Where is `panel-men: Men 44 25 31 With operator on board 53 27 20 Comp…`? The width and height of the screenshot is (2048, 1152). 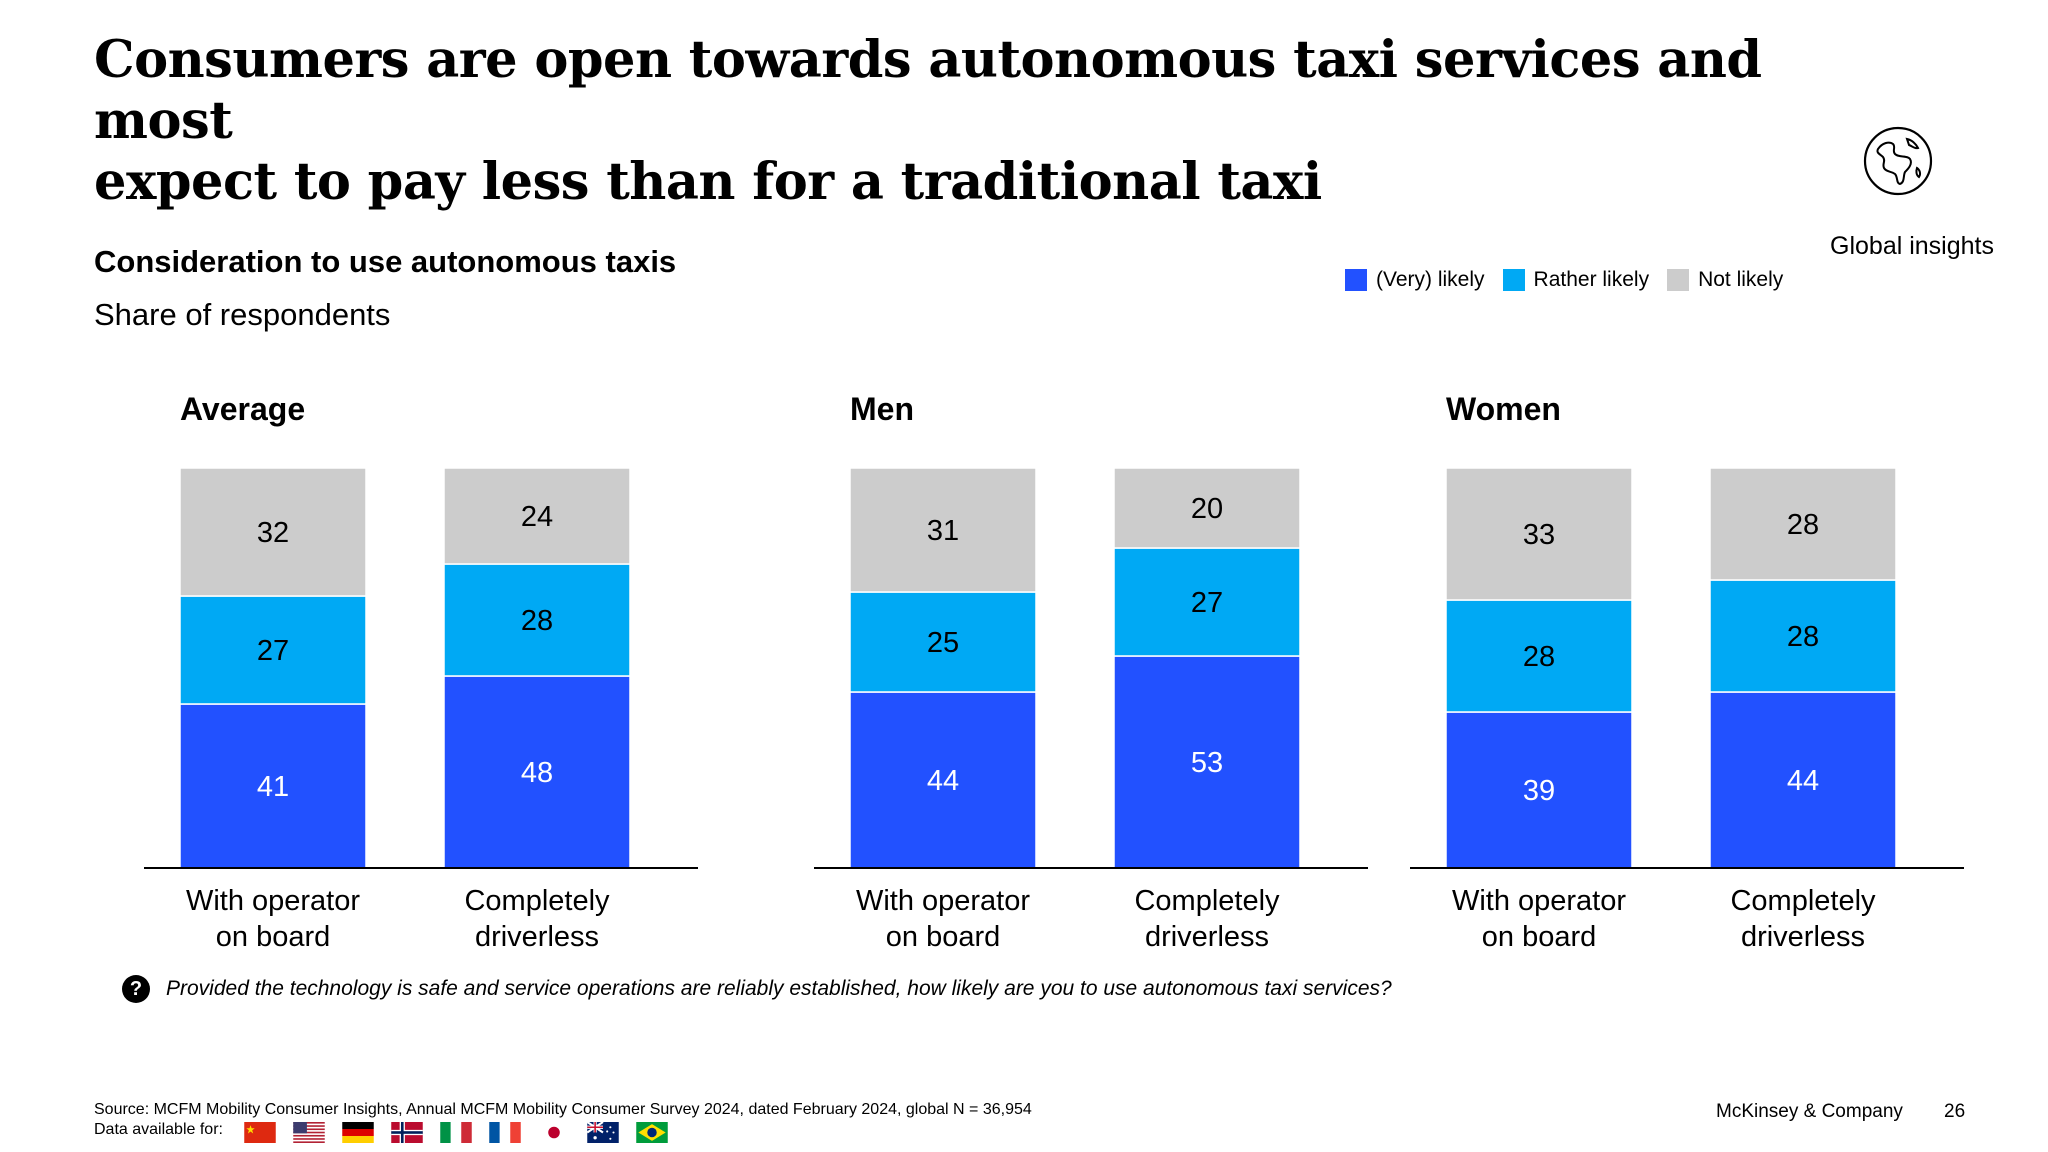 panel-men: Men 44 25 31 With operator on board 53 27 20 Comp… is located at coordinates (1091, 672).